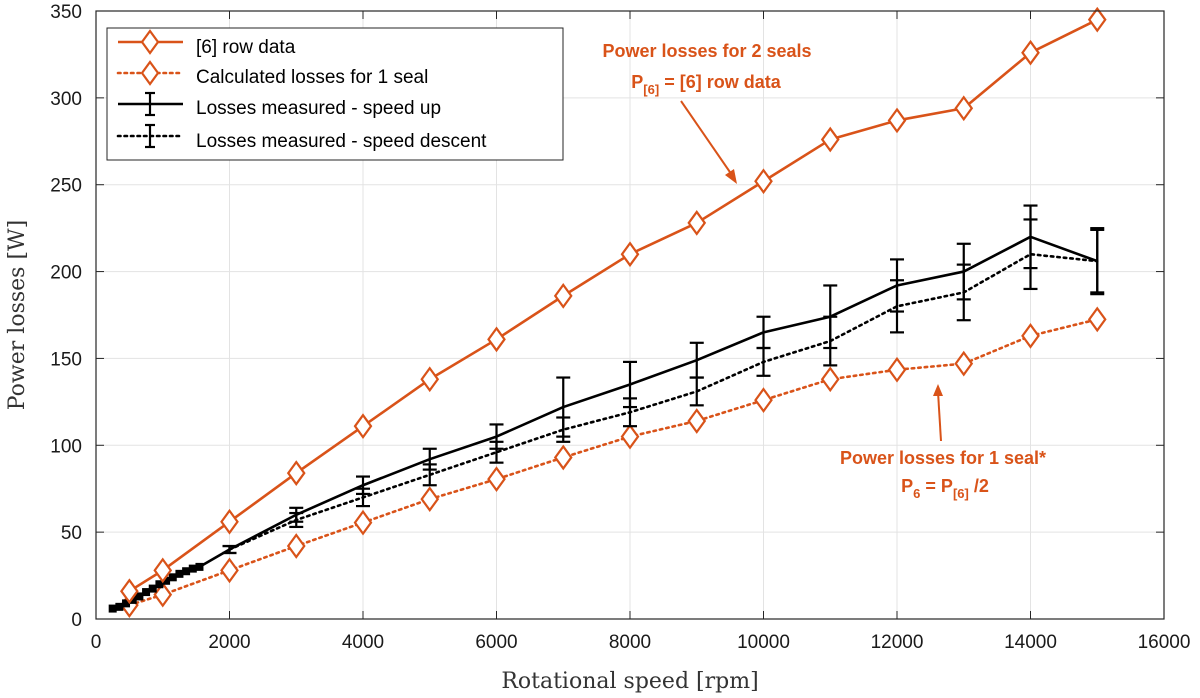  Describe the element at coordinates (66, 273) in the screenshot. I see `y-tick-label: 200` at that location.